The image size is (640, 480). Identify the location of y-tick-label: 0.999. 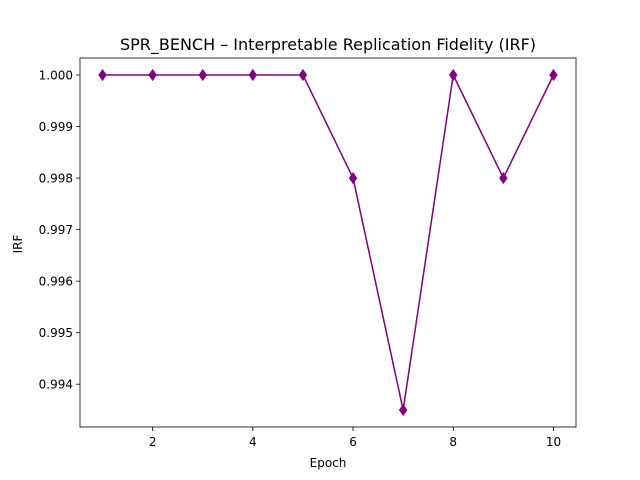
(56, 127).